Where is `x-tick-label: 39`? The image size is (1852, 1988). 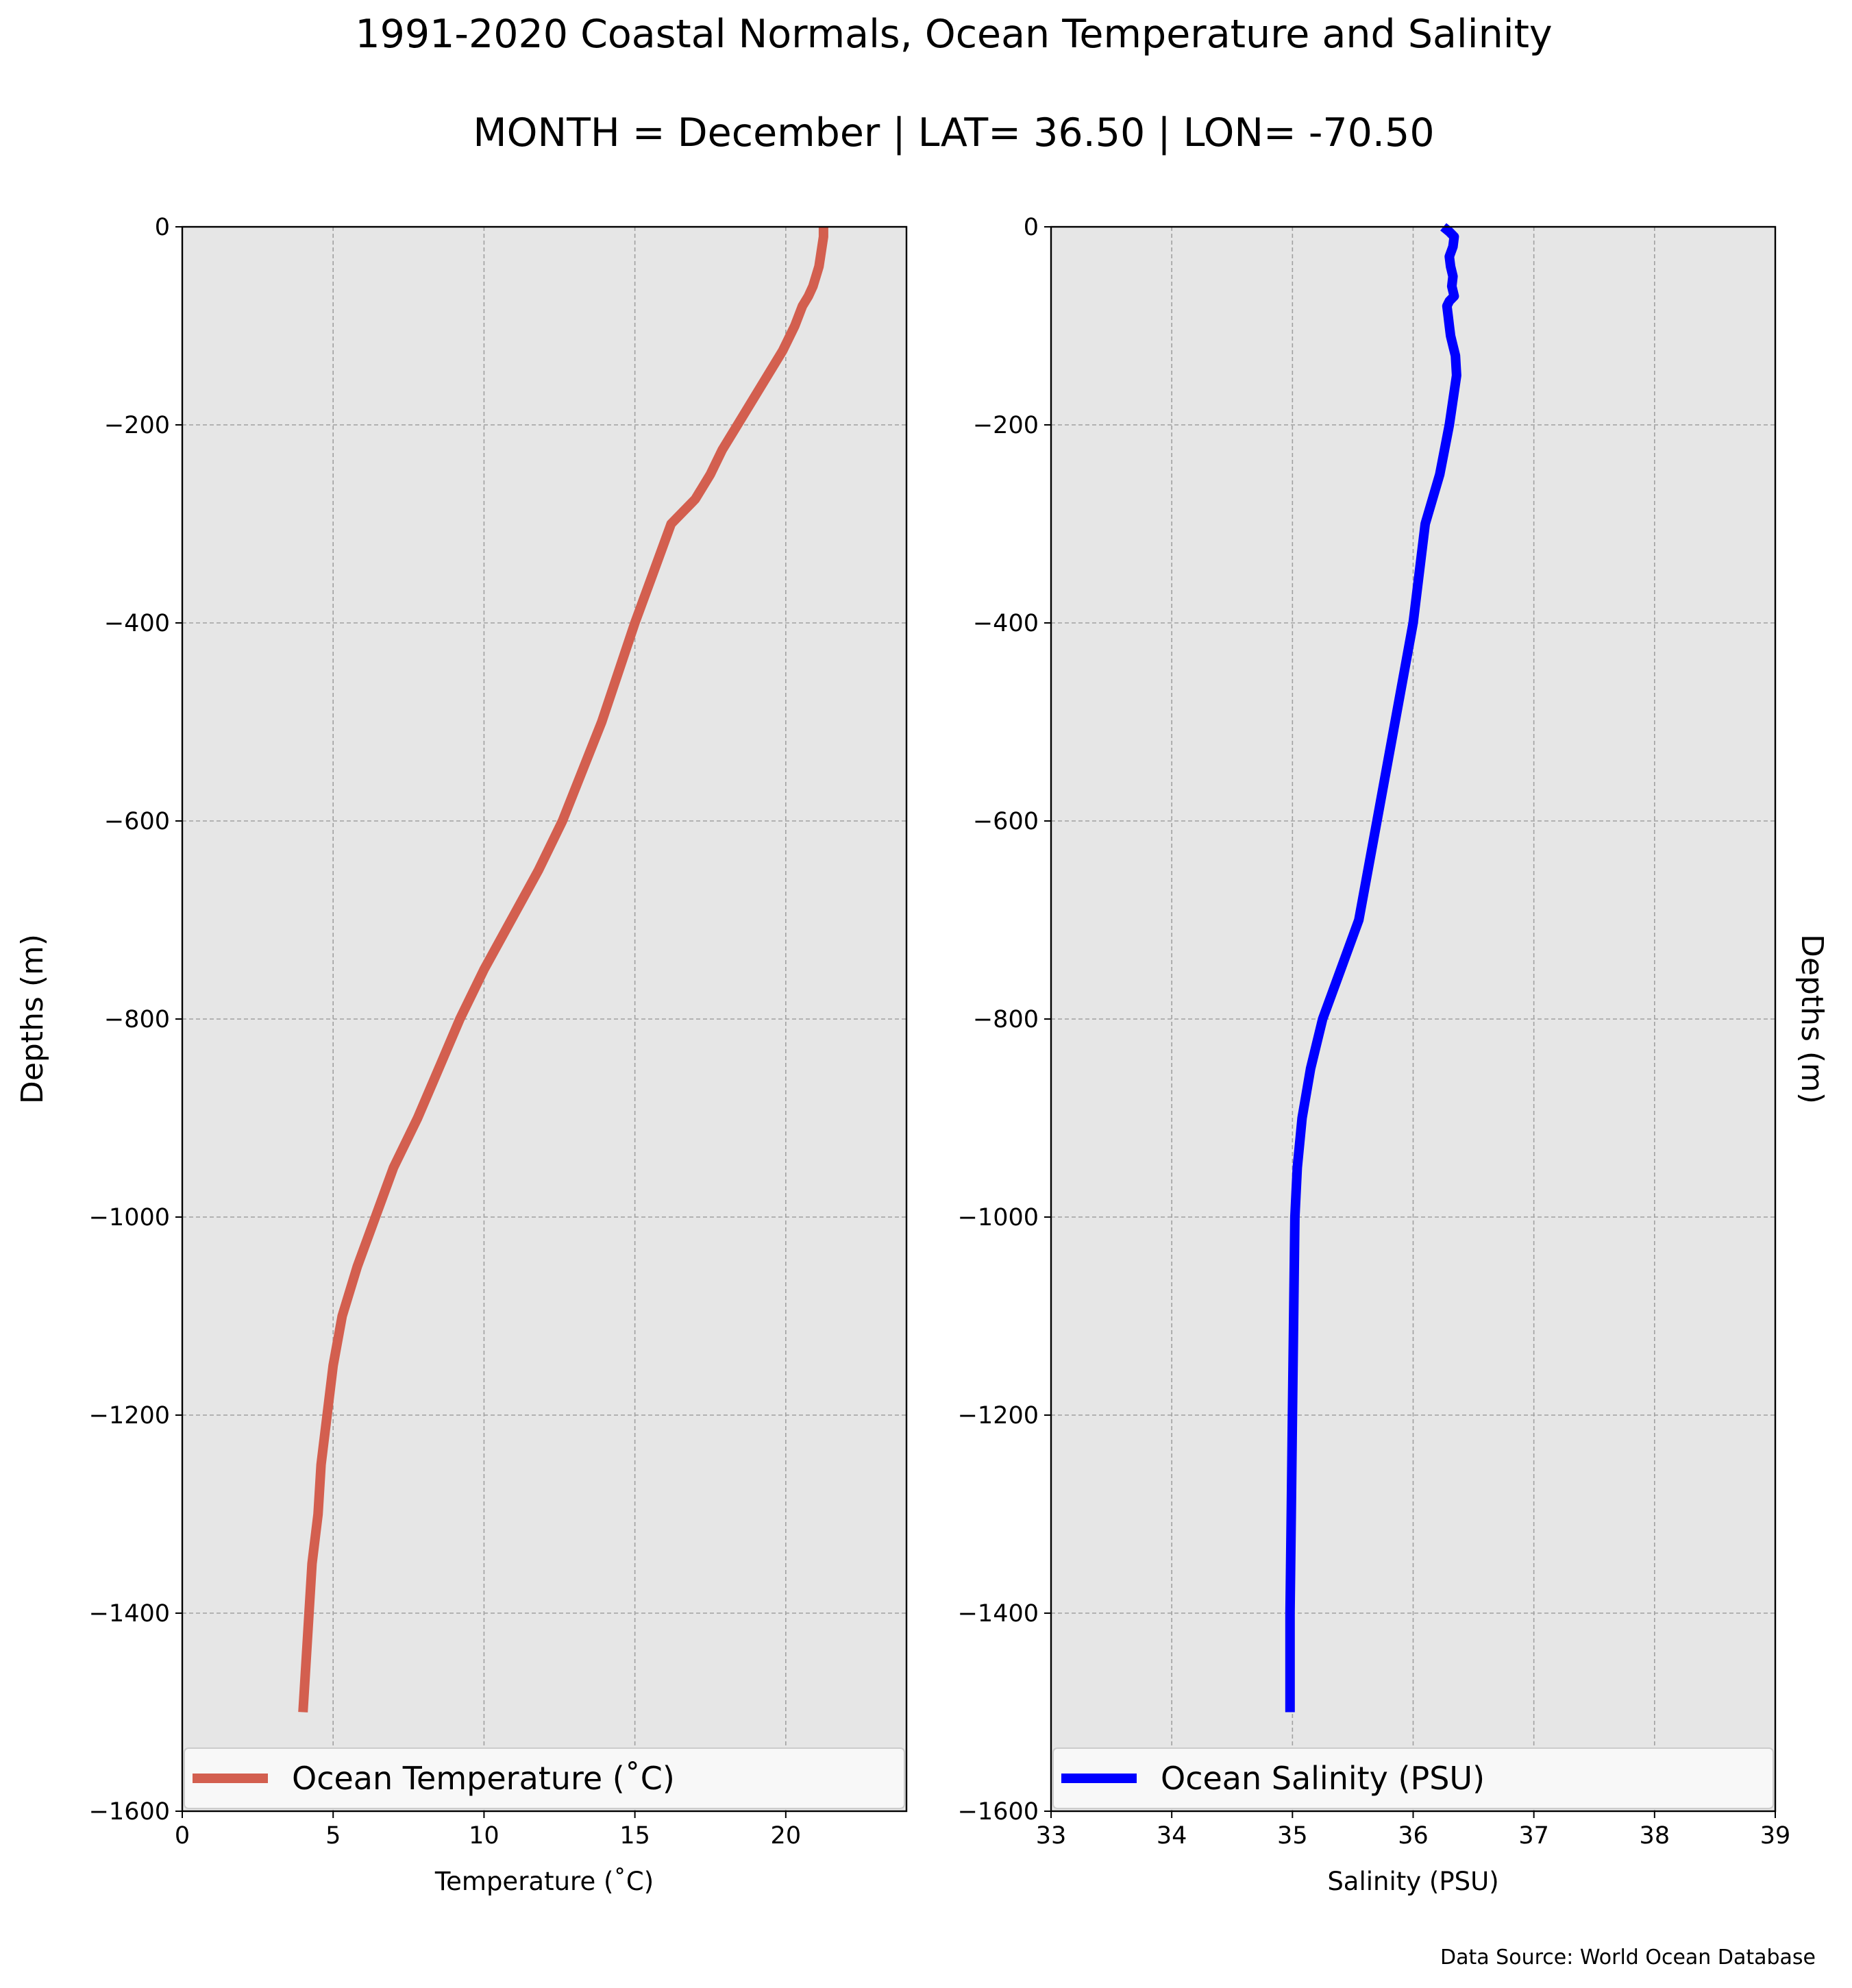
x-tick-label: 39 is located at coordinates (1775, 1836).